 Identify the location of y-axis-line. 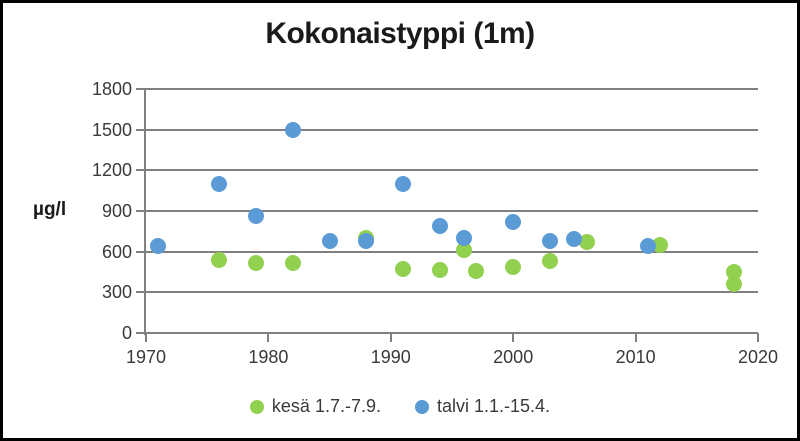
(145, 212).